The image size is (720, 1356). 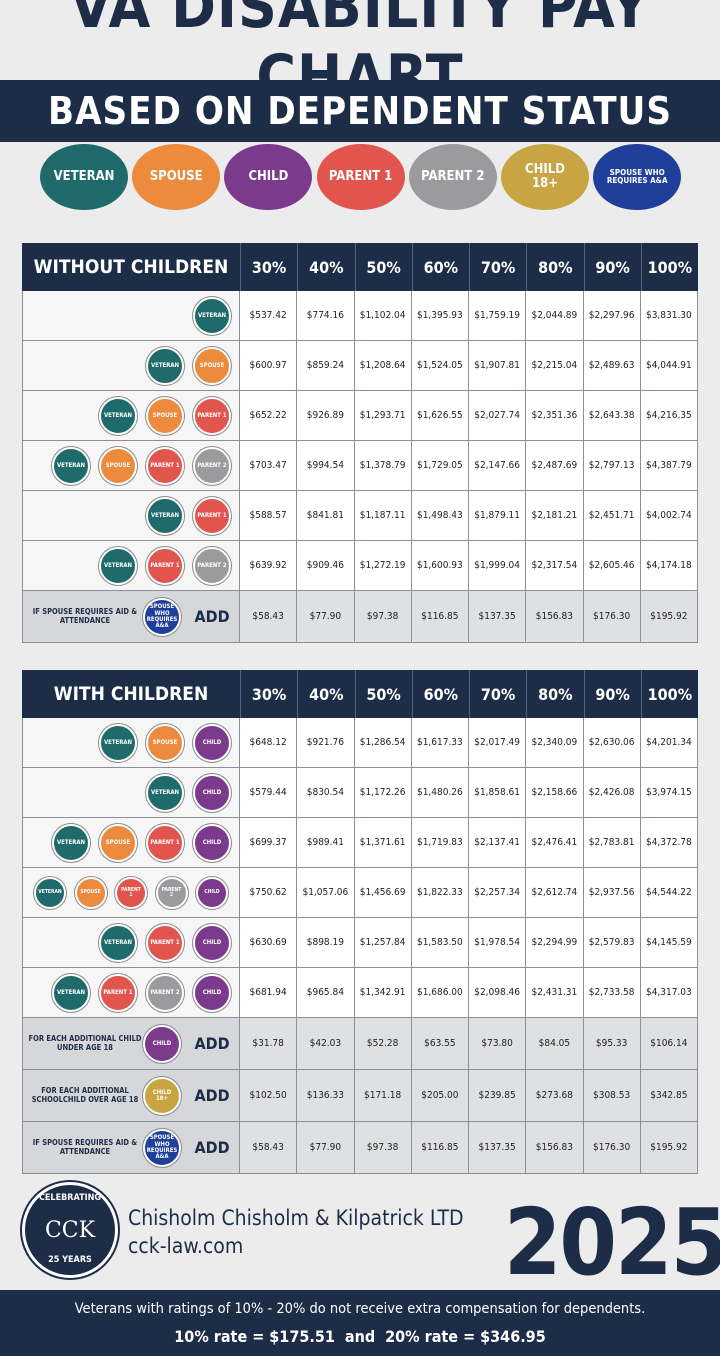 I want to click on pay-value: $97.38, so click(x=383, y=617).